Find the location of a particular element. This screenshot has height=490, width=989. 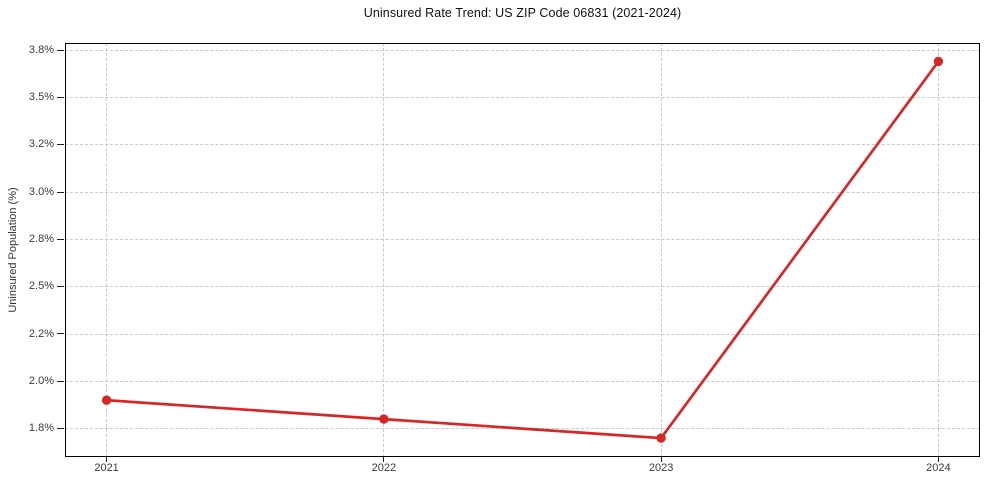

y-tick-label: 2.2% is located at coordinates (41, 333).